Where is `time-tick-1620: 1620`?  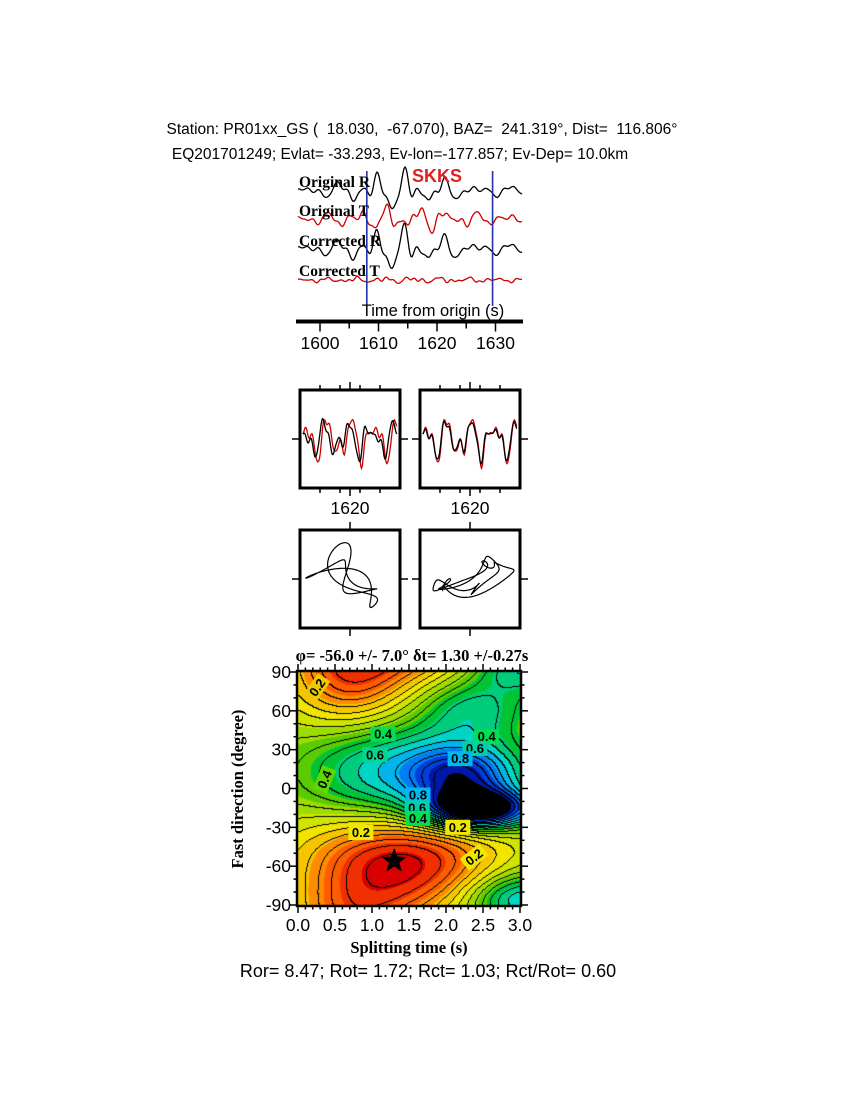
time-tick-1620: 1620 is located at coordinates (437, 343).